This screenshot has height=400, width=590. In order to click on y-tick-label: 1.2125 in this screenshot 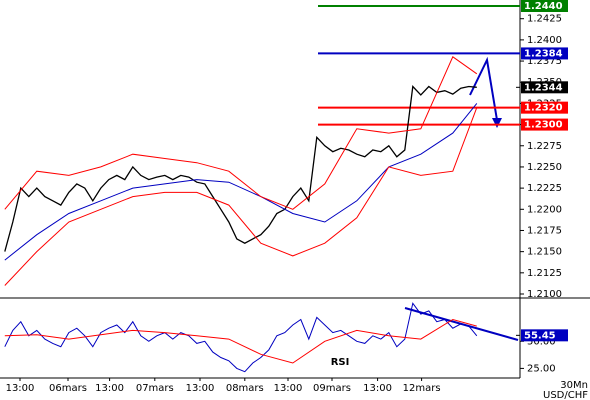, I will do `click(544, 273)`.